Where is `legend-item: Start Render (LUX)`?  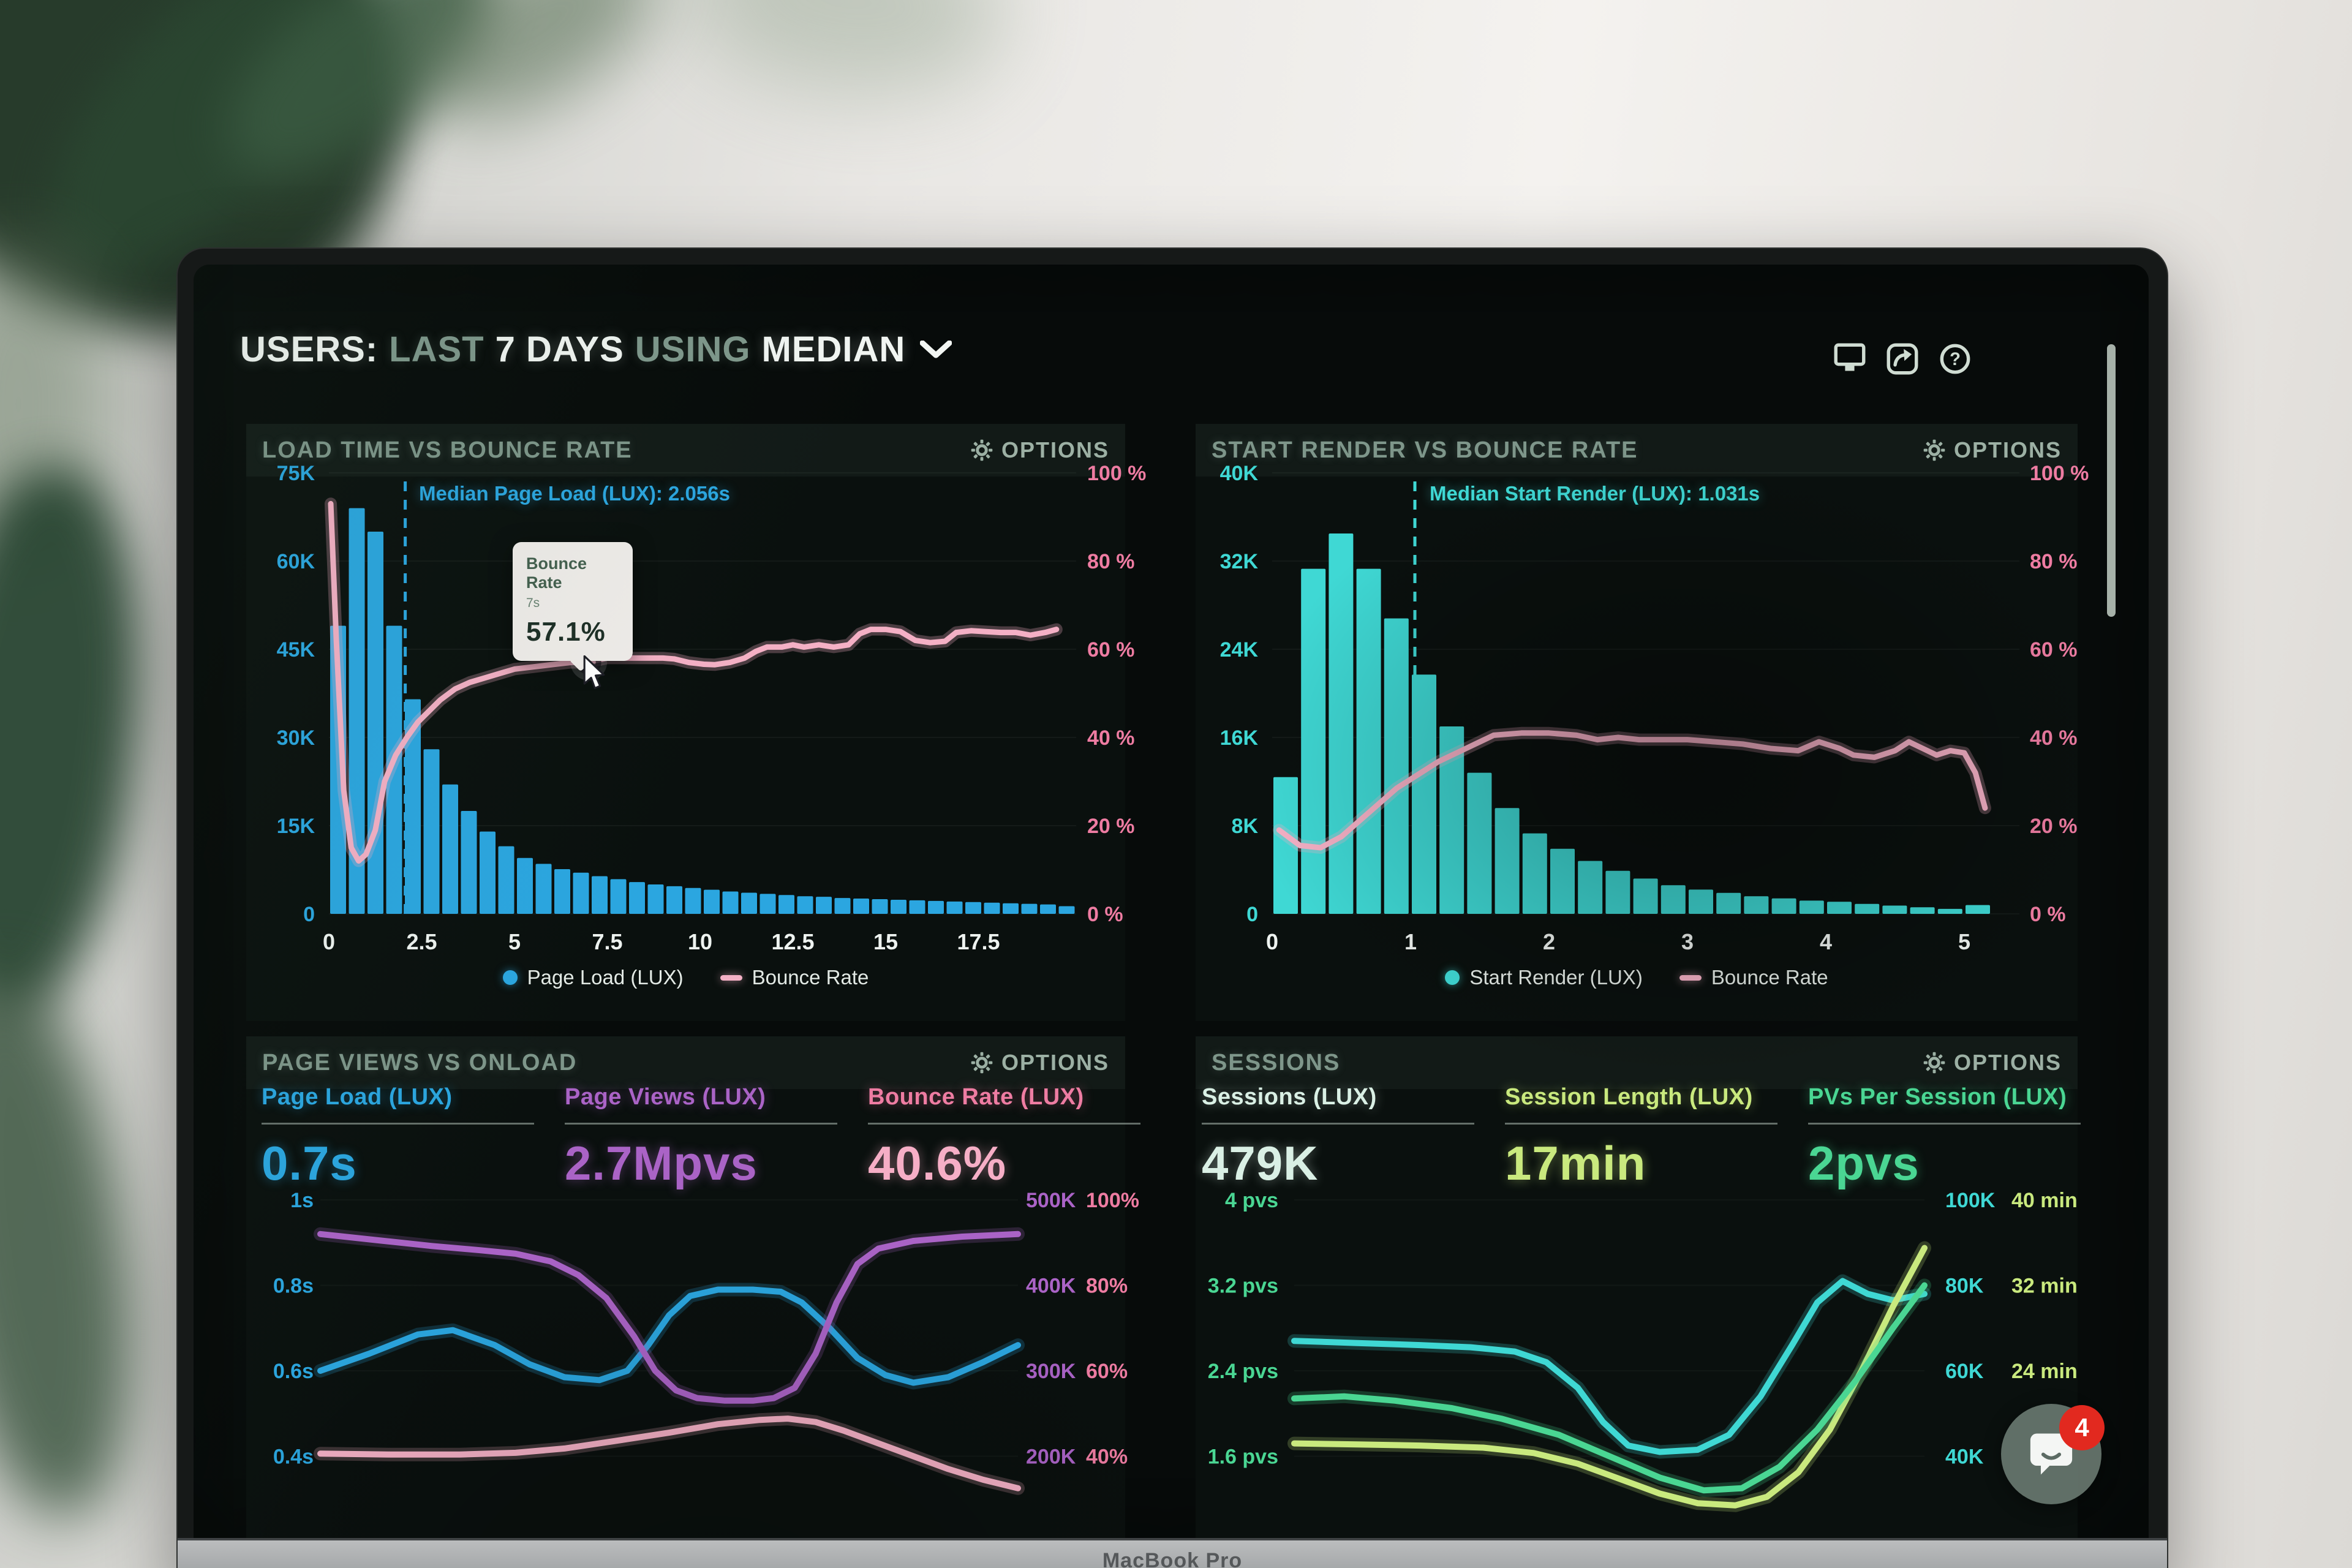
legend-item: Start Render (LUX) is located at coordinates (1544, 978).